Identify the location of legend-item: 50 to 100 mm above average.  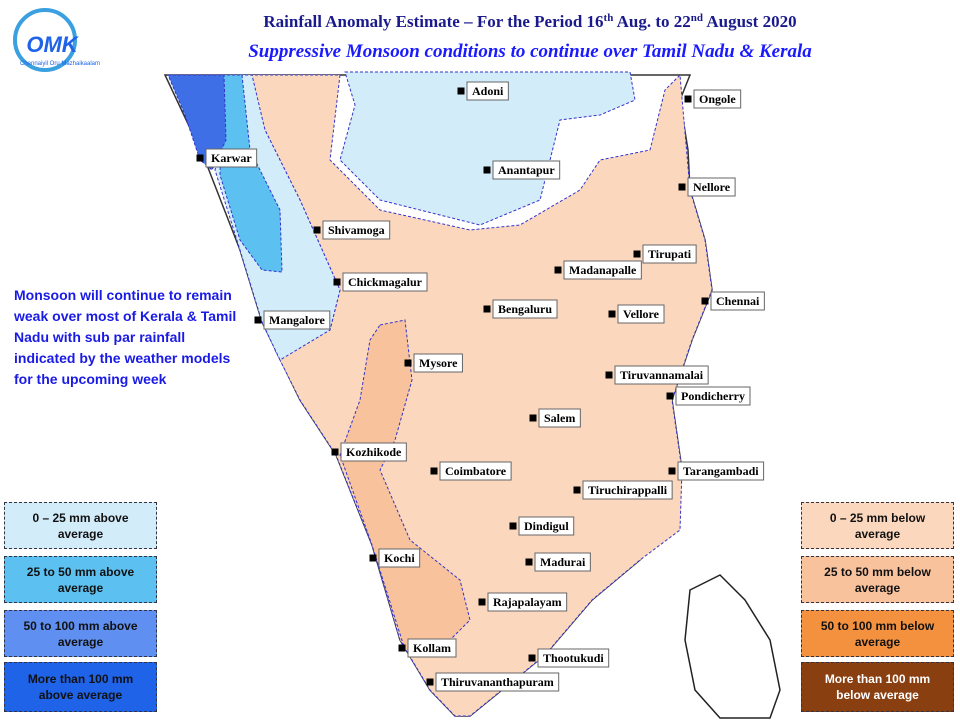
(80, 633).